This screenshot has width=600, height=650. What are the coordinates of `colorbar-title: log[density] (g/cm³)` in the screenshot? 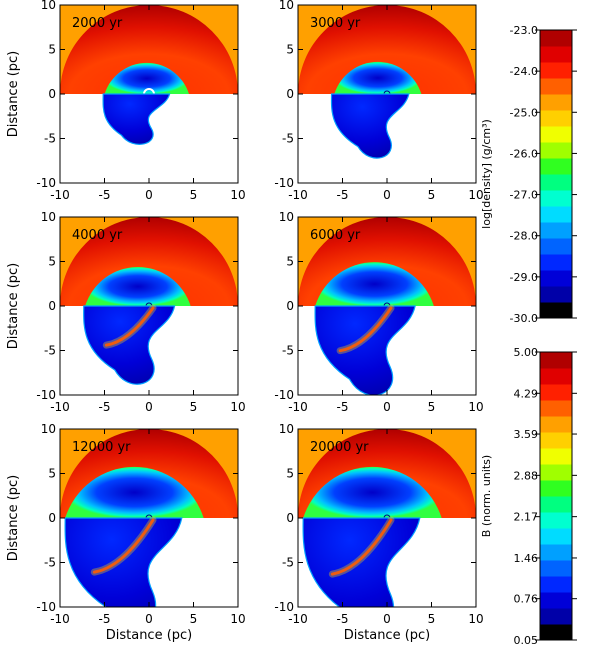 It's located at (486, 174).